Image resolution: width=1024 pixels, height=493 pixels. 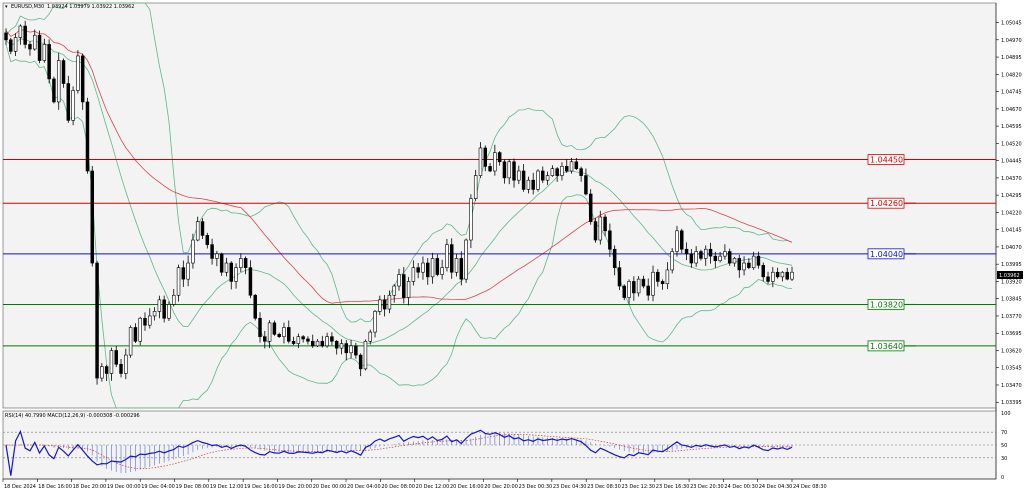 What do you see at coordinates (364, 487) in the screenshot?
I see `time-tick-label: 20 Dec 04:00` at bounding box center [364, 487].